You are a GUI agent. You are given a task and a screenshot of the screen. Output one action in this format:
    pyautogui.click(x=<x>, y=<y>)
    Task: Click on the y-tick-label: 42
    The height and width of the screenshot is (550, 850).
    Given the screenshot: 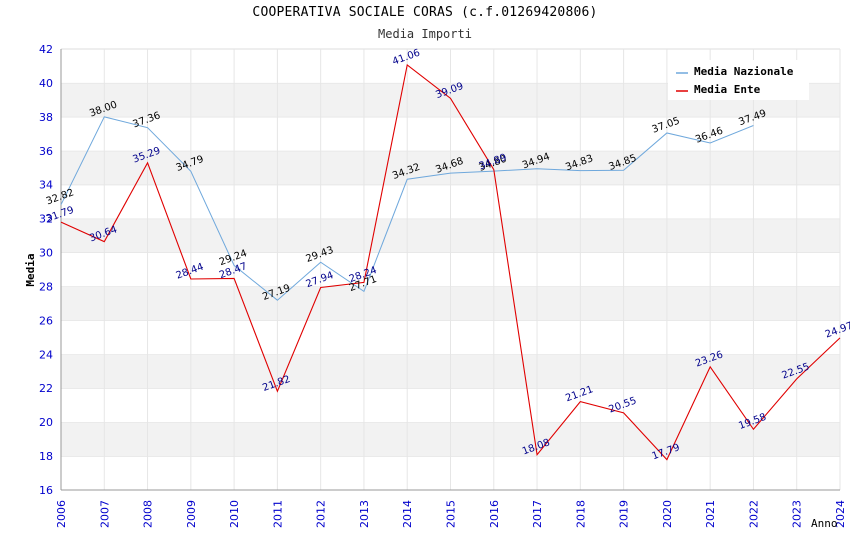 What is the action you would take?
    pyautogui.click(x=46, y=49)
    